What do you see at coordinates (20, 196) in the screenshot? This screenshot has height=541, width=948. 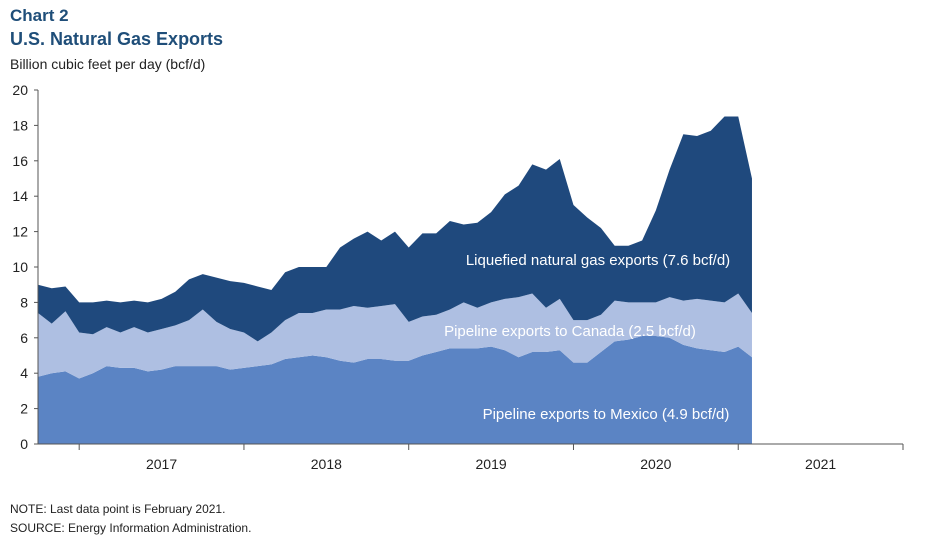 I see `y-tick-label: 14` at bounding box center [20, 196].